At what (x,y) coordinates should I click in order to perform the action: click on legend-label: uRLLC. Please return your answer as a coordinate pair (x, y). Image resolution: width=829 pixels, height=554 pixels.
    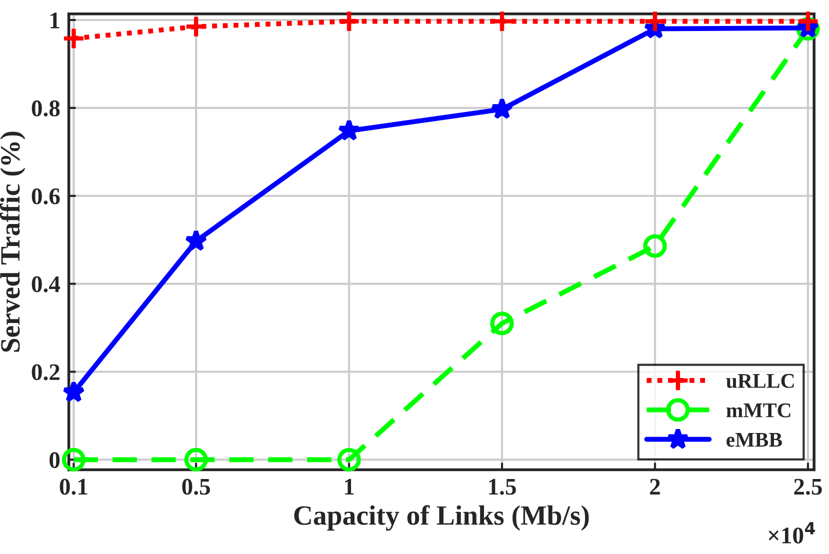
    Looking at the image, I should click on (760, 381).